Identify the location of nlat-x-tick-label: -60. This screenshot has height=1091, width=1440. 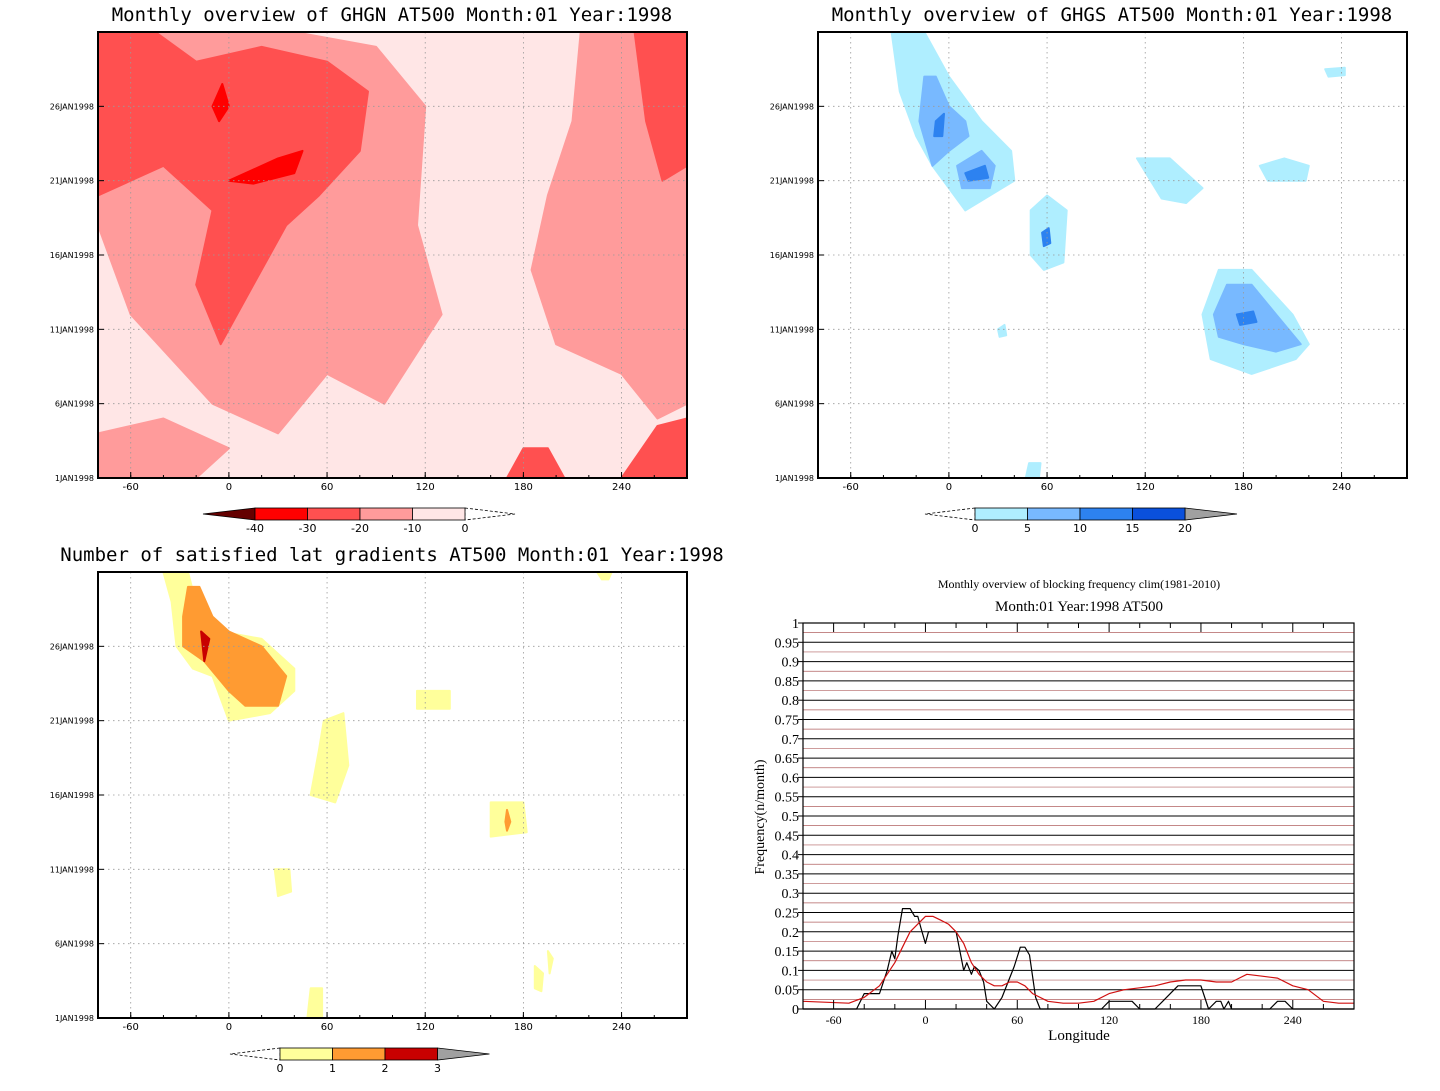
(131, 1027).